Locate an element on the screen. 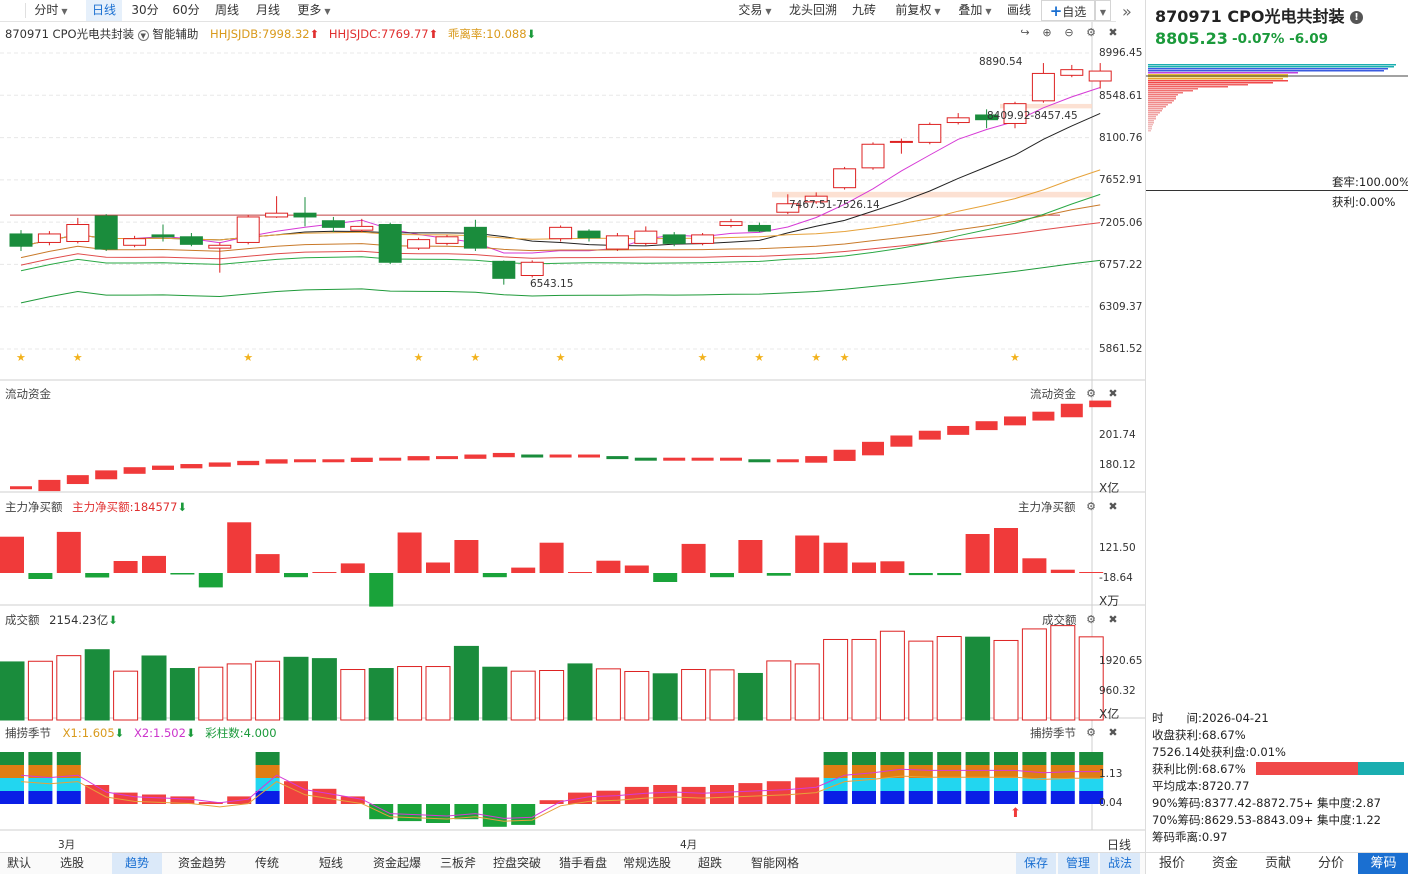 This screenshot has height=874, width=1408. overlay-button: 叠加 ▼ is located at coordinates (975, 10).